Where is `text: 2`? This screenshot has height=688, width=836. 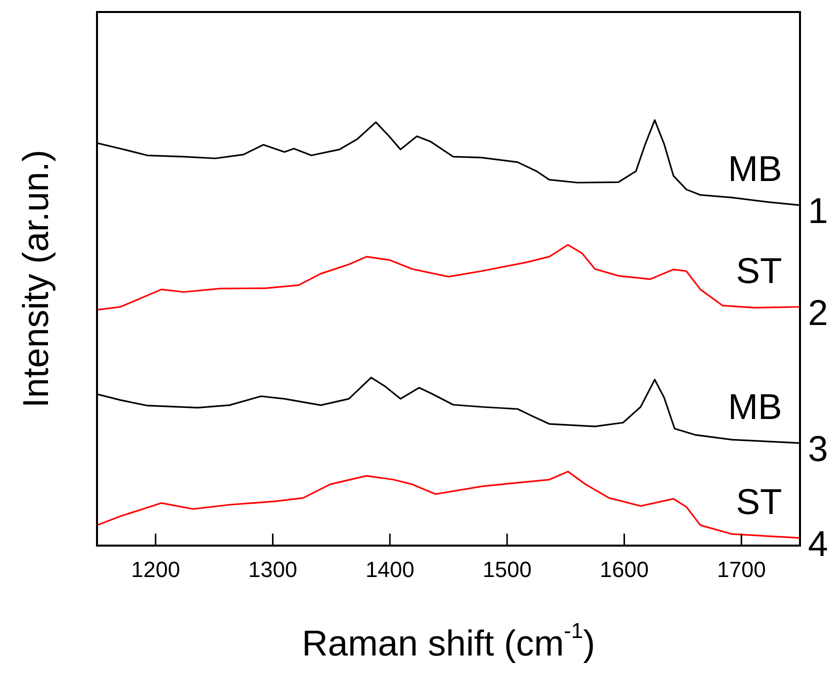 text: 2 is located at coordinates (818, 312).